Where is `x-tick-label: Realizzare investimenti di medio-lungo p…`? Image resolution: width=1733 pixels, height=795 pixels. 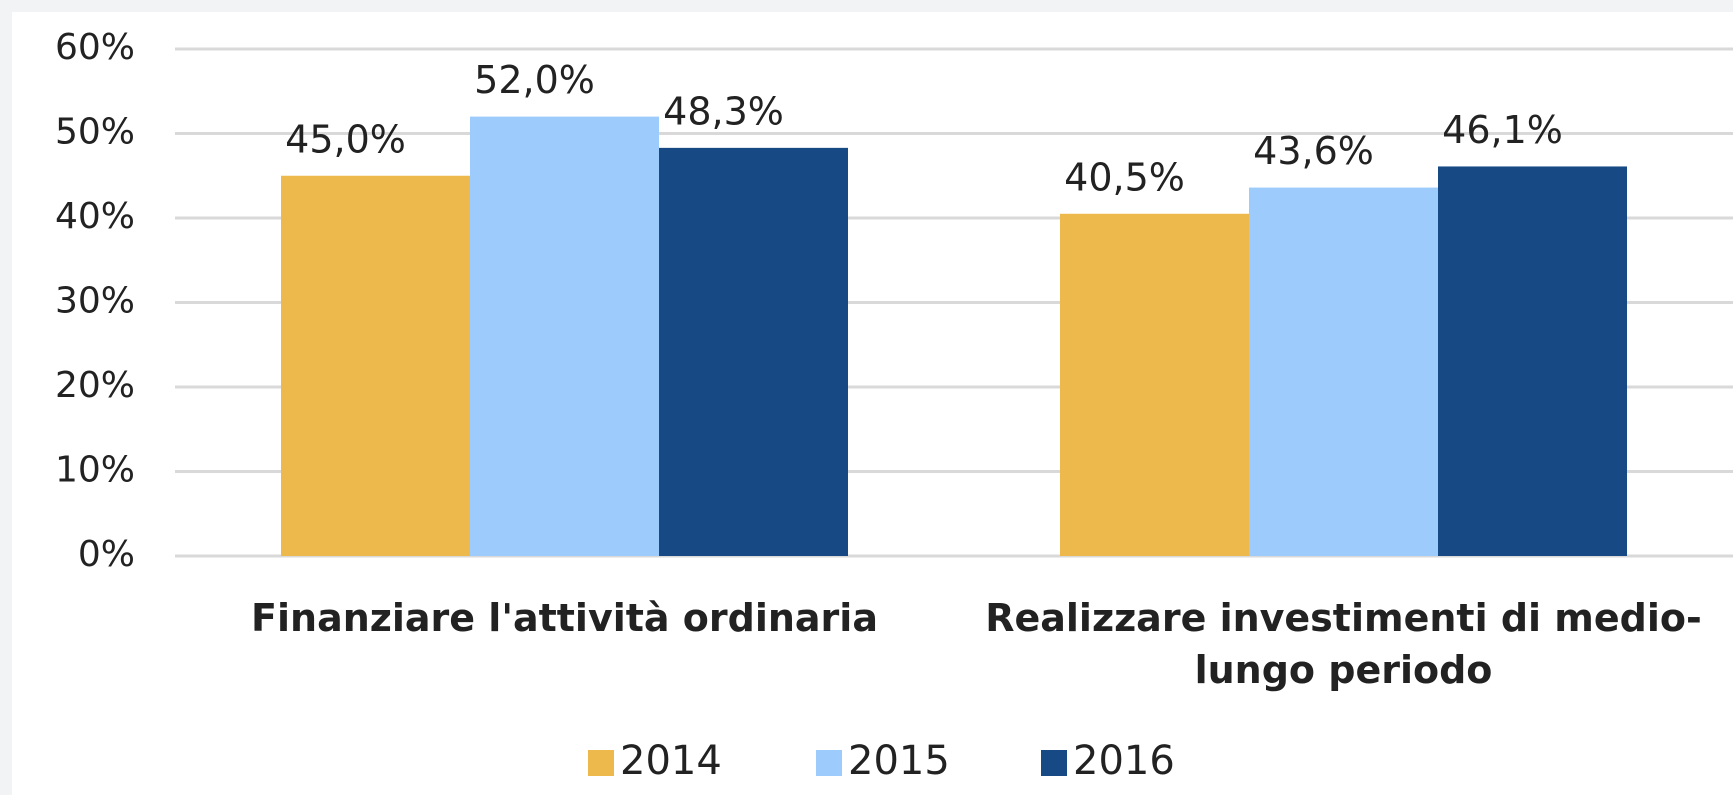 x-tick-label: Realizzare investimenti di medio-lungo p… is located at coordinates (1343, 644).